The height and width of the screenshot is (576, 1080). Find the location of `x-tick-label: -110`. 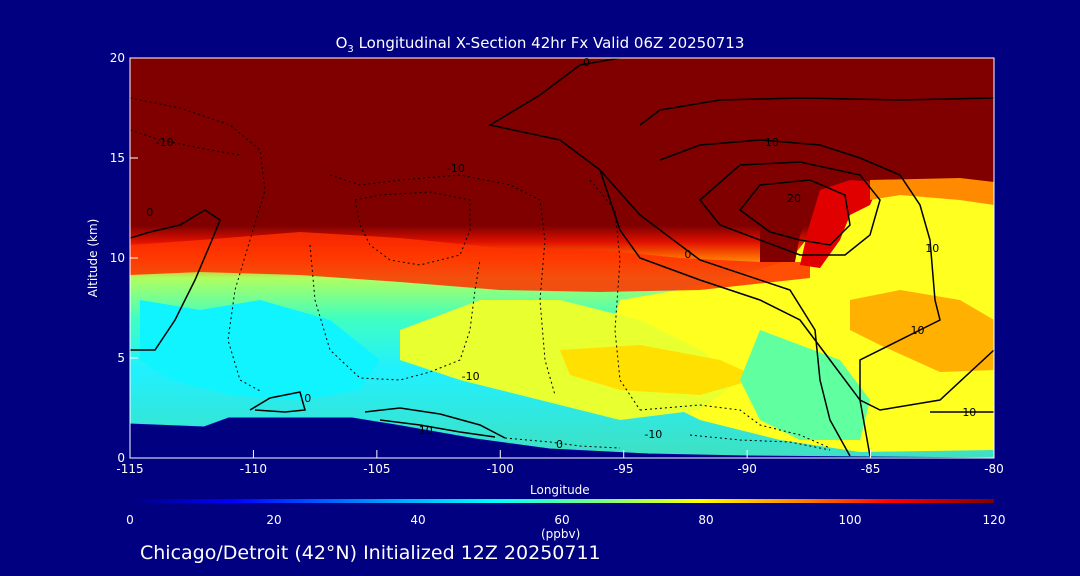

x-tick-label: -110 is located at coordinates (253, 469).